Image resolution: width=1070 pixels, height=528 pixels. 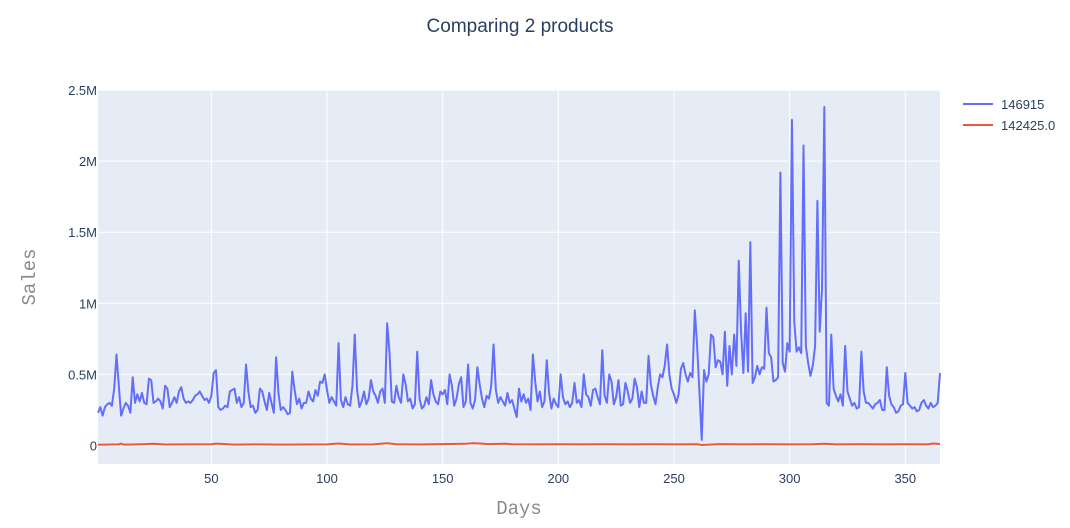 I want to click on y-tick-label: 1M, so click(x=88, y=303).